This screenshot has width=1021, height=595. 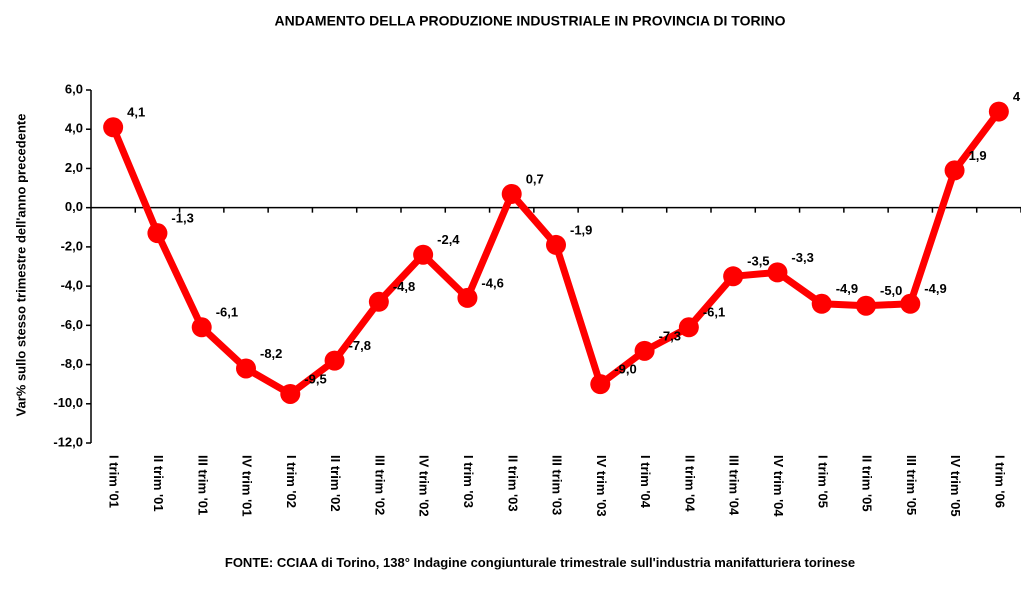 What do you see at coordinates (68, 402) in the screenshot?
I see `y-tick-label: -10,0` at bounding box center [68, 402].